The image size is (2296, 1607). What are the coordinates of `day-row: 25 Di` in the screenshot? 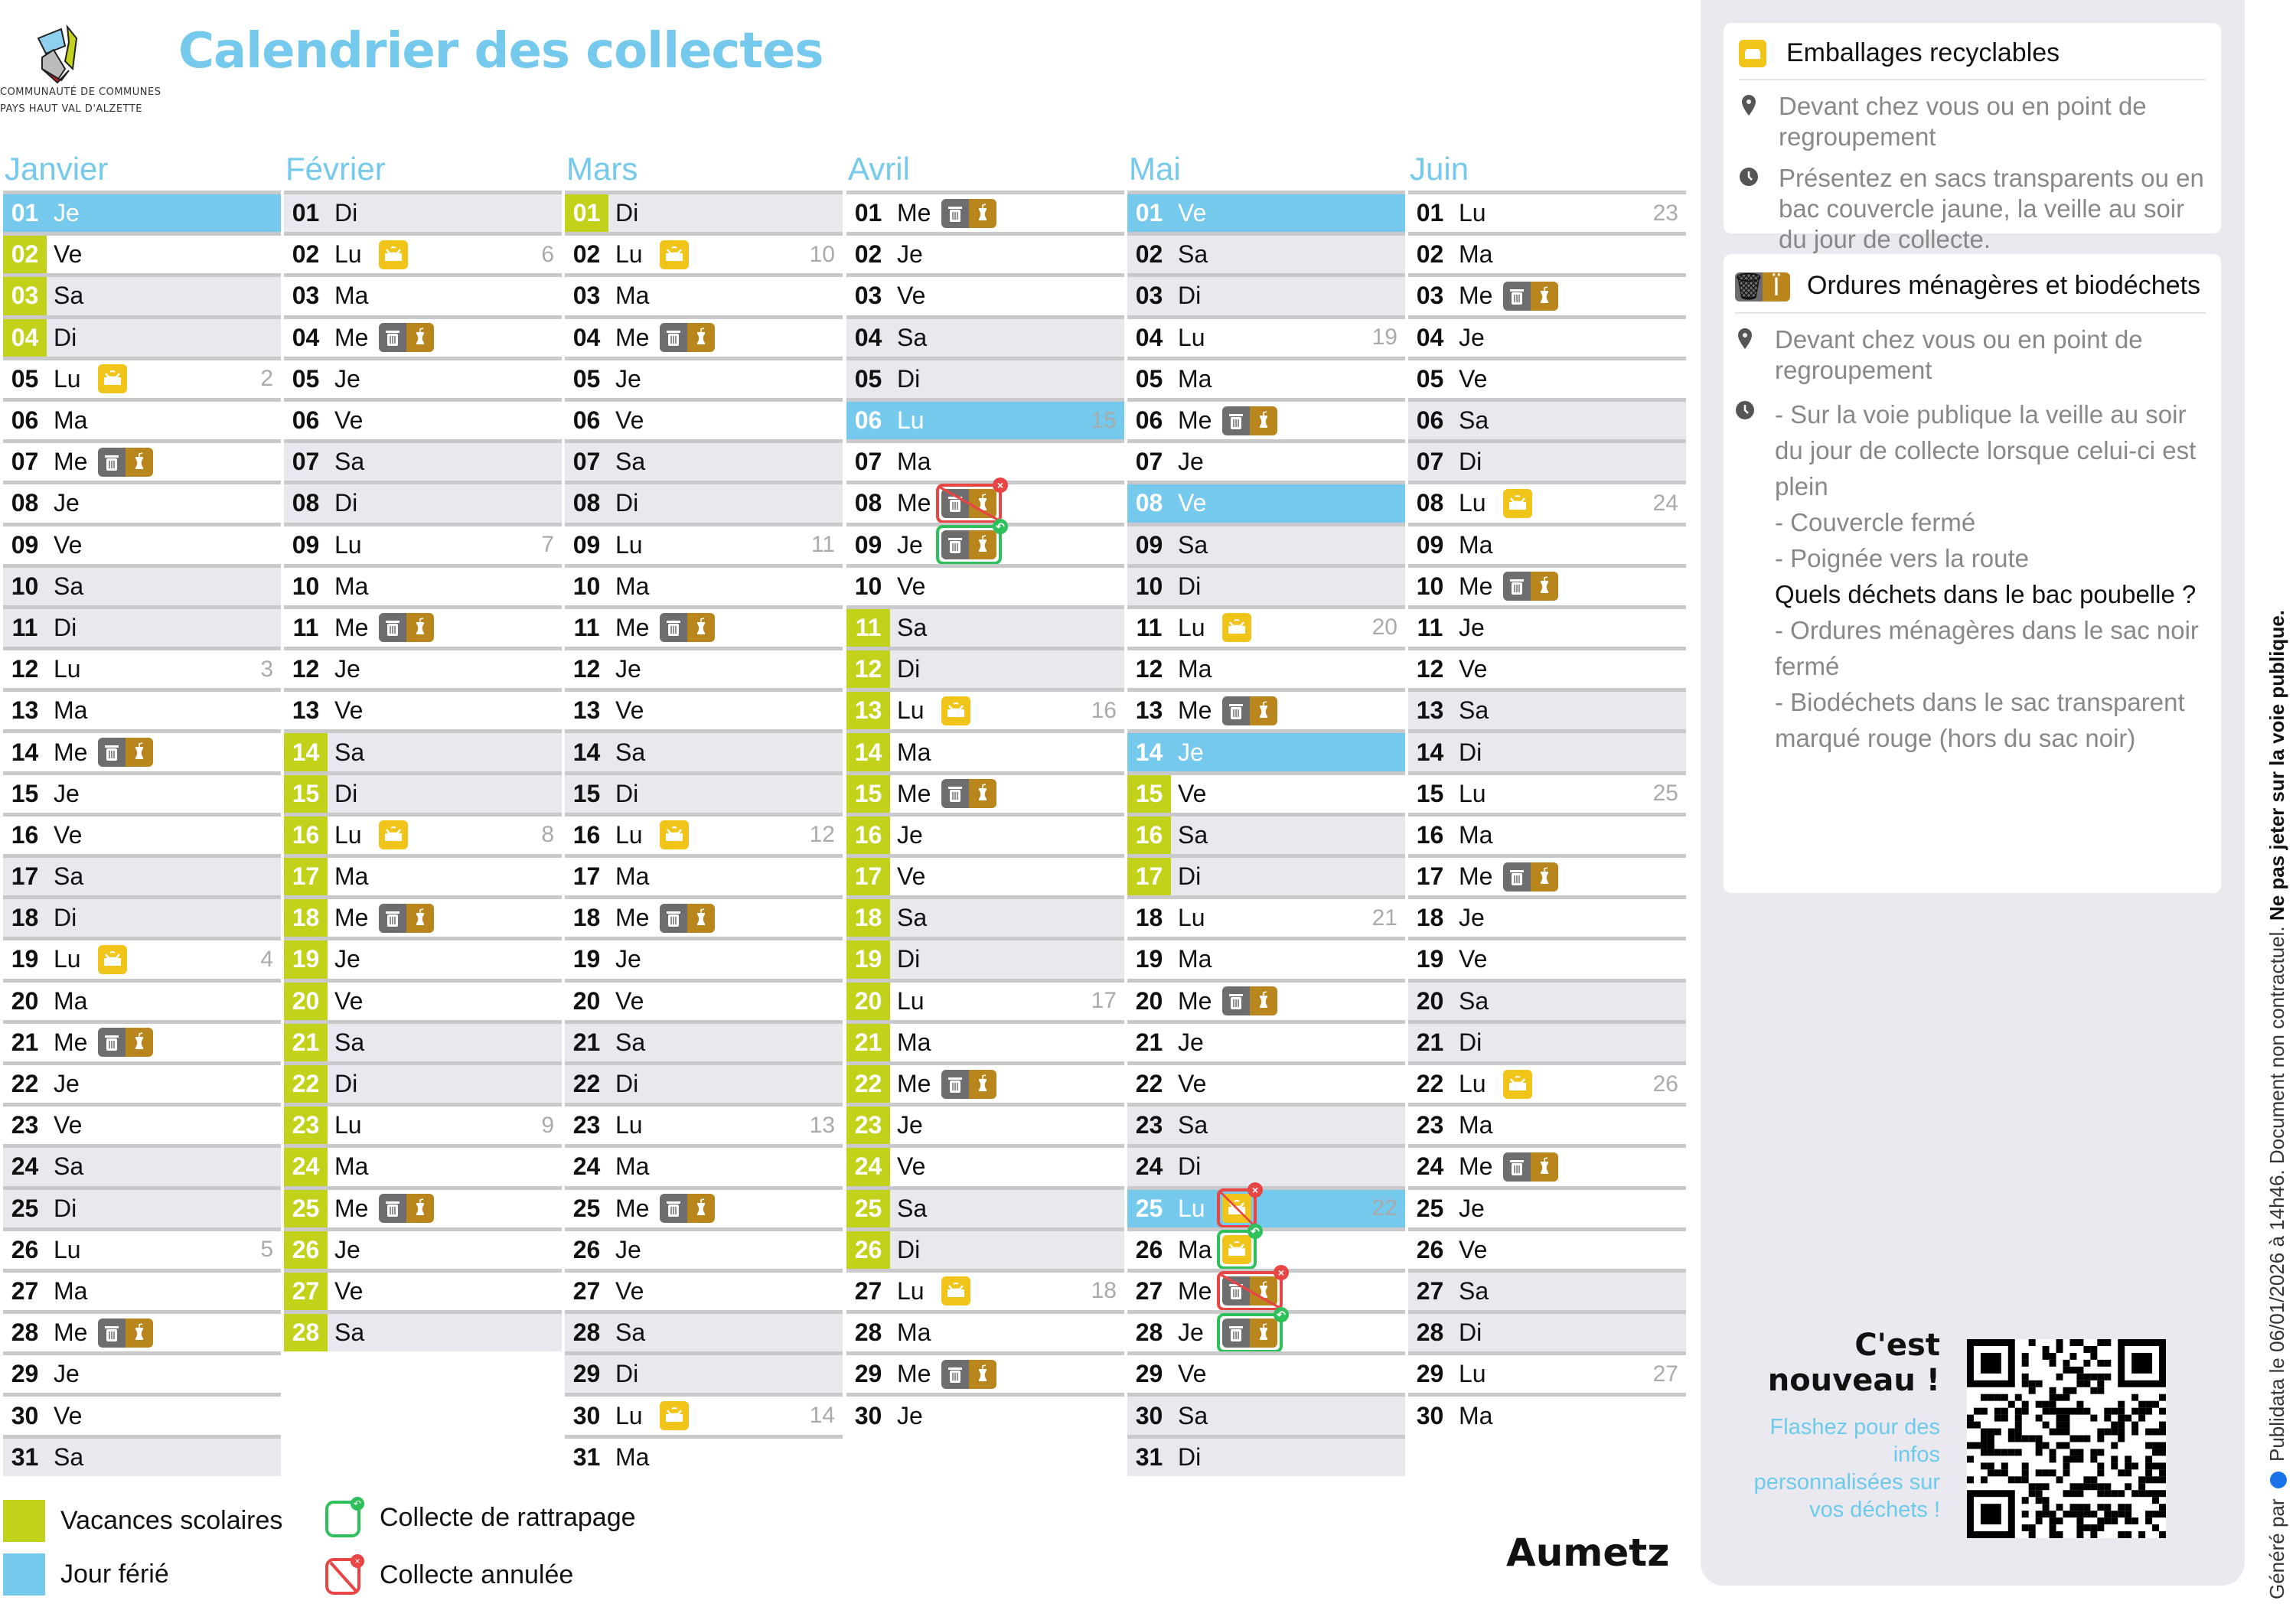 It's located at (142, 1206).